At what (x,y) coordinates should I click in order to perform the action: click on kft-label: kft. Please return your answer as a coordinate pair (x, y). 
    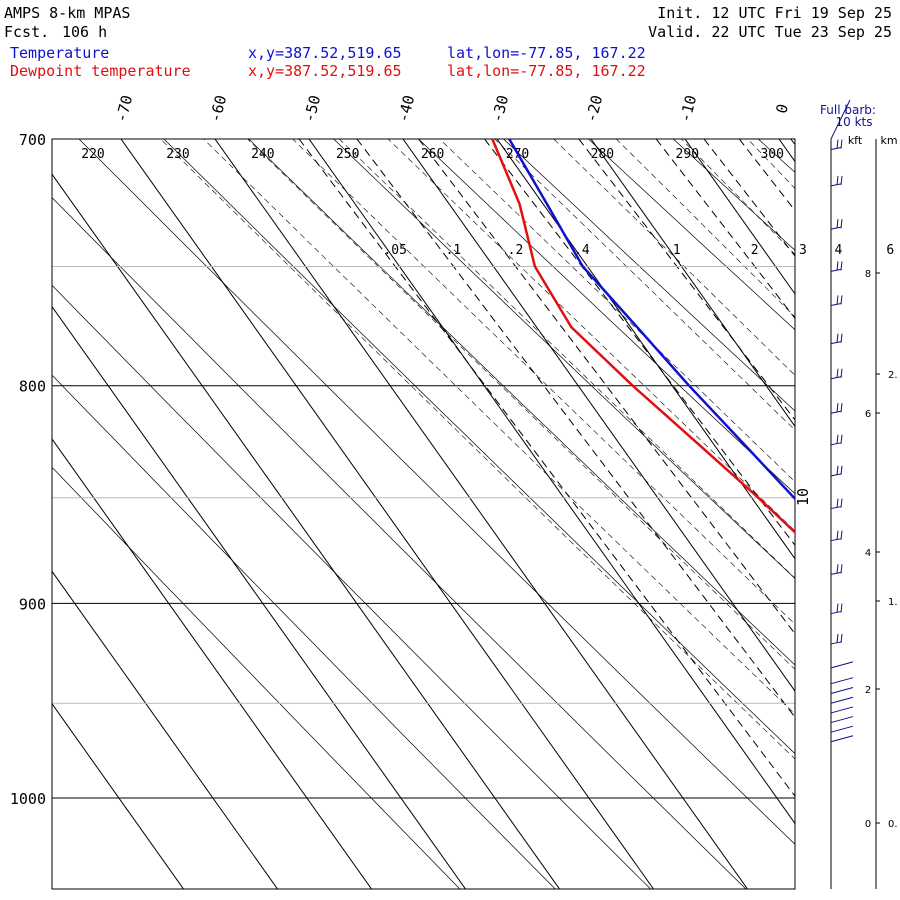
    Looking at the image, I should click on (855, 140).